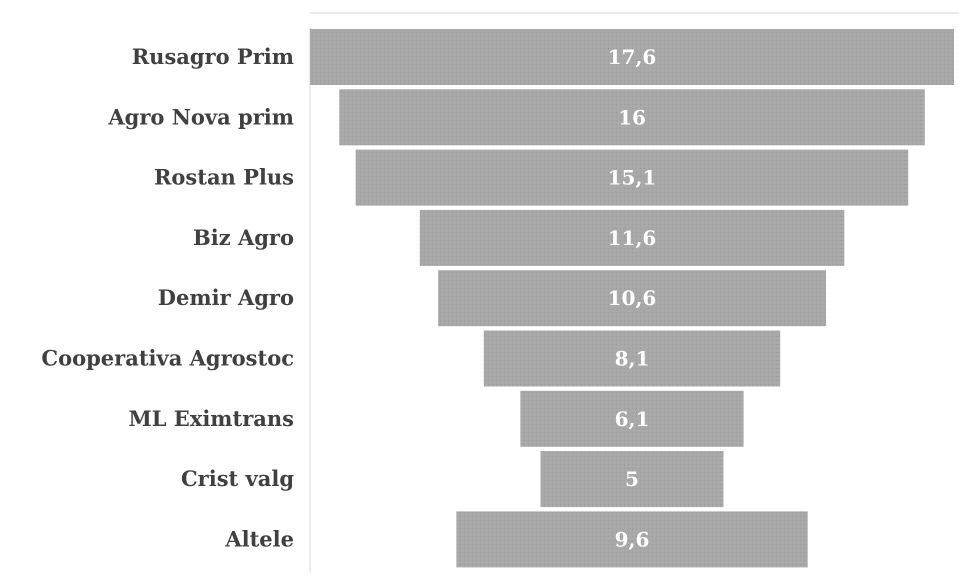  I want to click on value-labels: 17,6 16 15,1 11,6 10,6 8,1 6,1 5 9,6, so click(632, 298).